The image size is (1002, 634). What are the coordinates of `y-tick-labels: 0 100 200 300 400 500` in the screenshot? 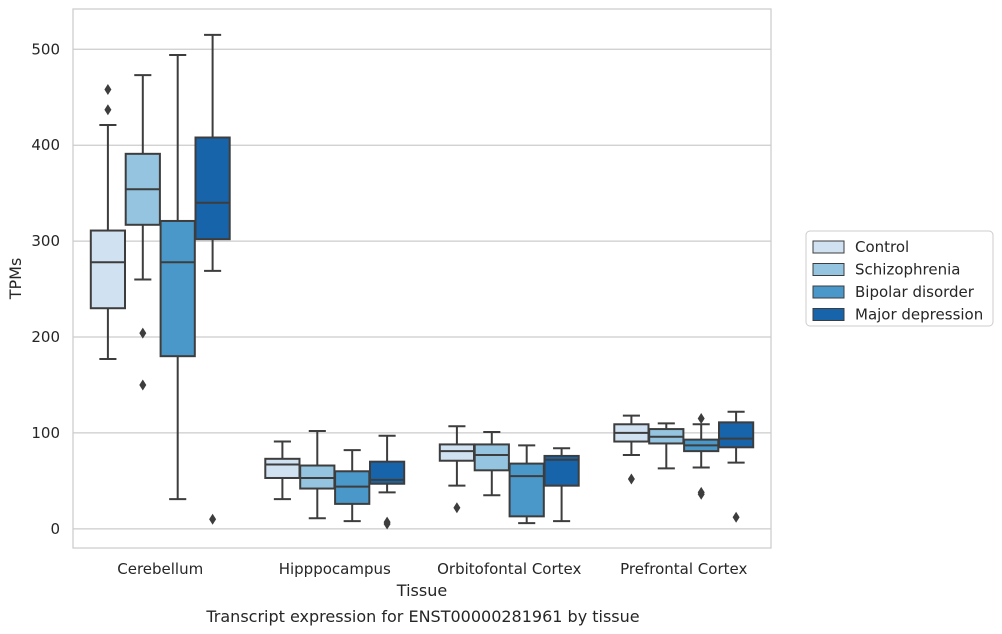 It's located at (45, 289).